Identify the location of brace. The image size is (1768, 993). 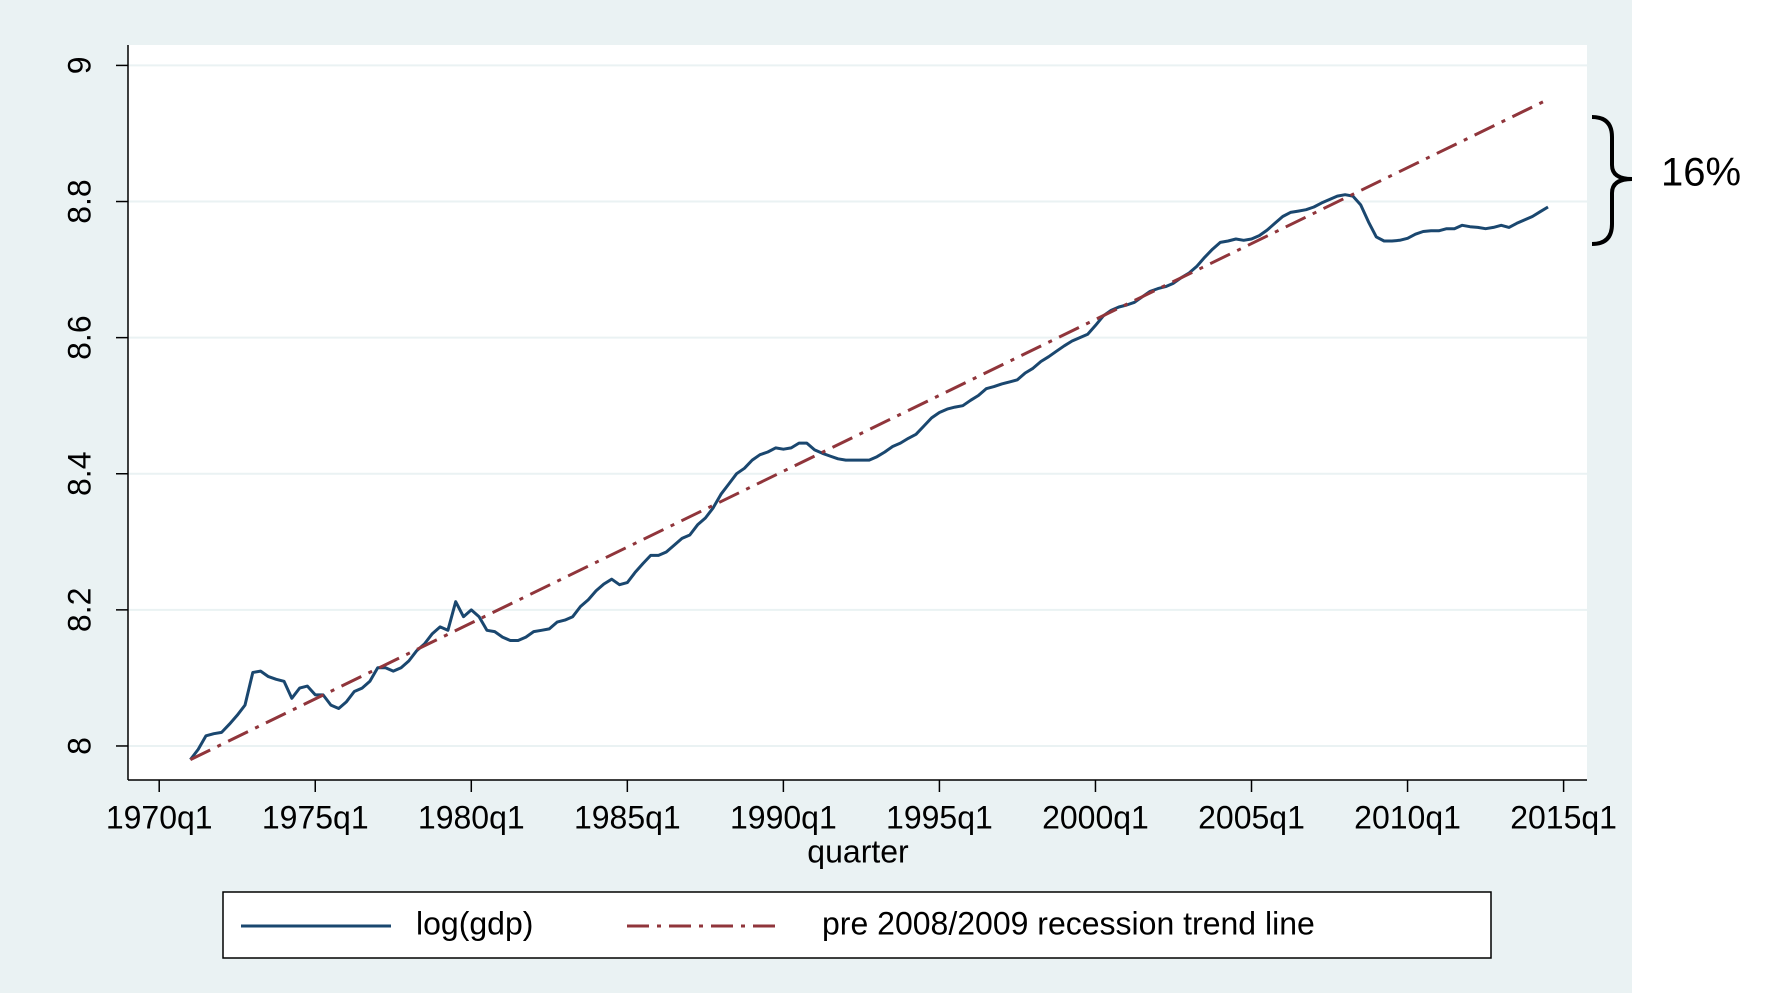
(1612, 180).